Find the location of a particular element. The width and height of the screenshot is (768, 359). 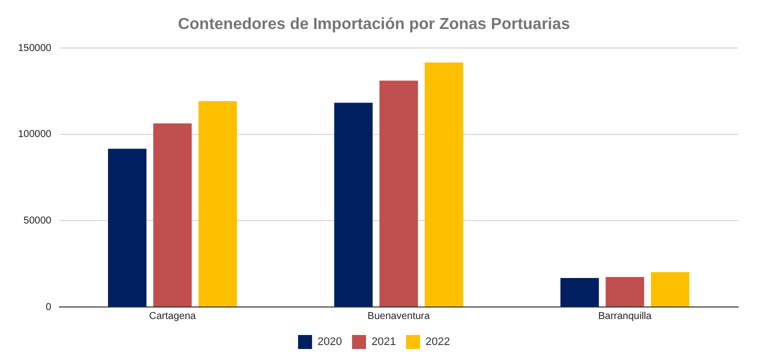

x-tick-label: Buenaventura is located at coordinates (399, 316).